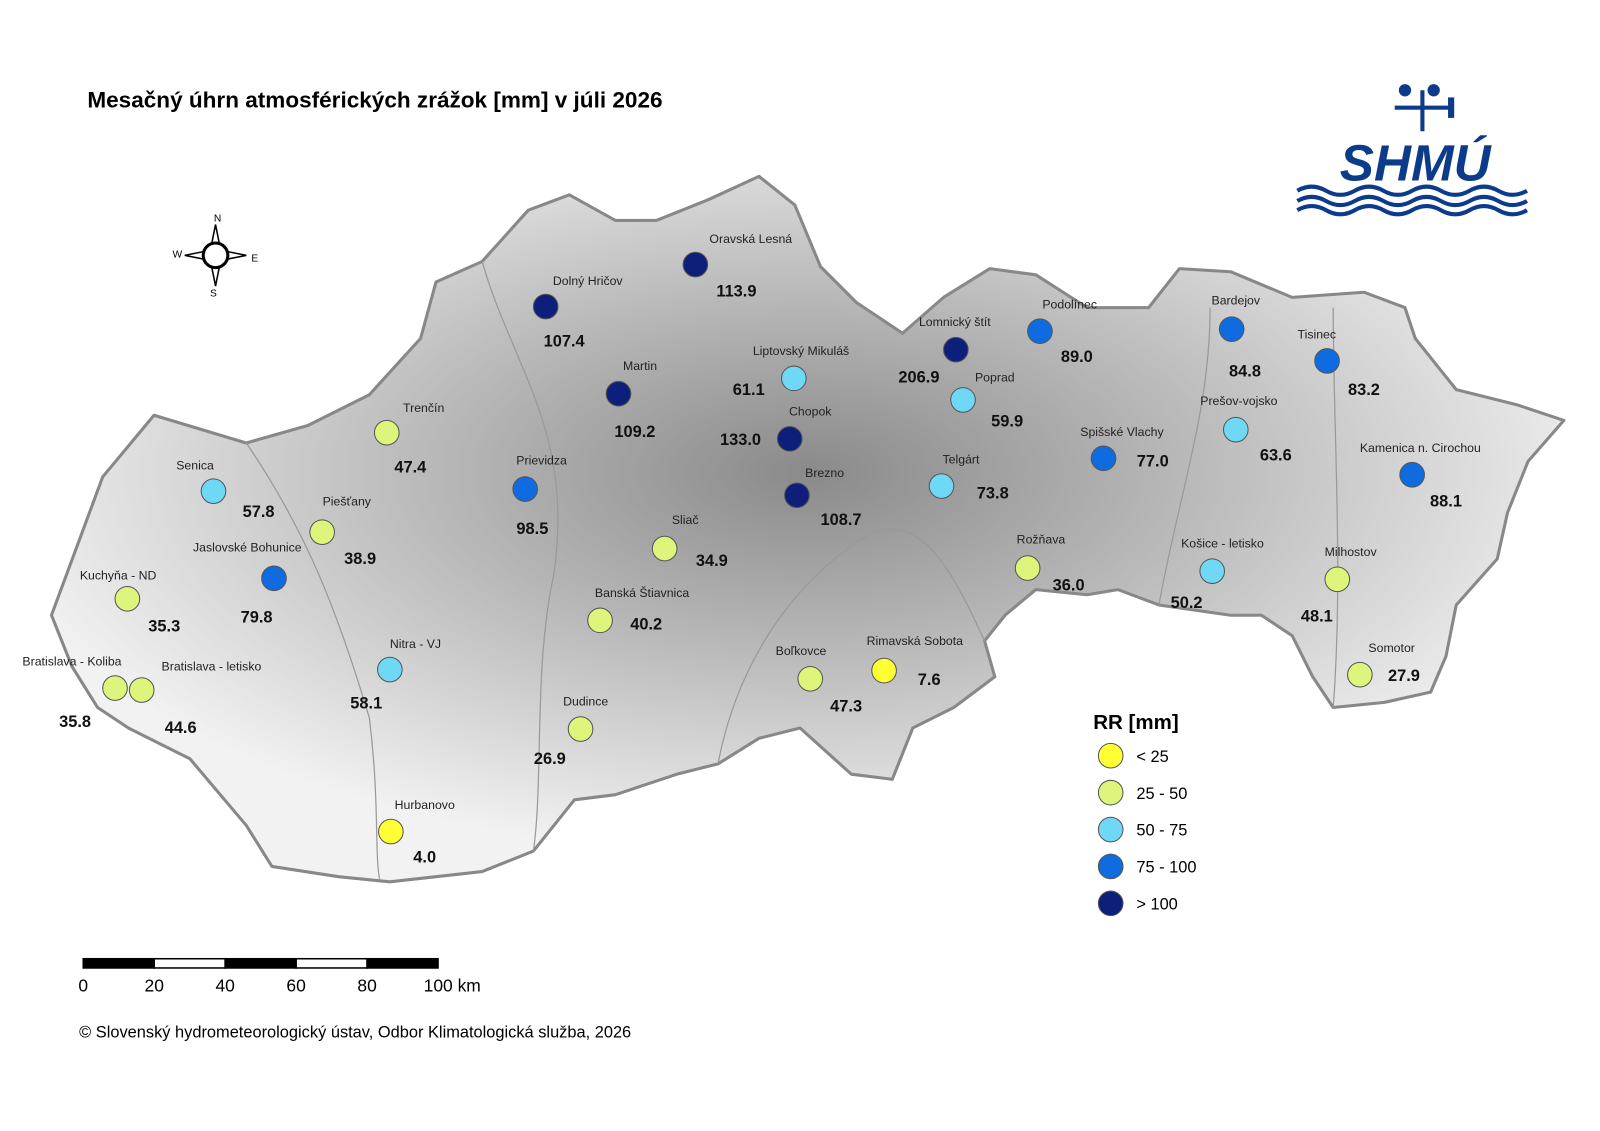 This screenshot has width=1600, height=1131. Describe the element at coordinates (1161, 794) in the screenshot. I see `legend-label: 25 - 50` at that location.